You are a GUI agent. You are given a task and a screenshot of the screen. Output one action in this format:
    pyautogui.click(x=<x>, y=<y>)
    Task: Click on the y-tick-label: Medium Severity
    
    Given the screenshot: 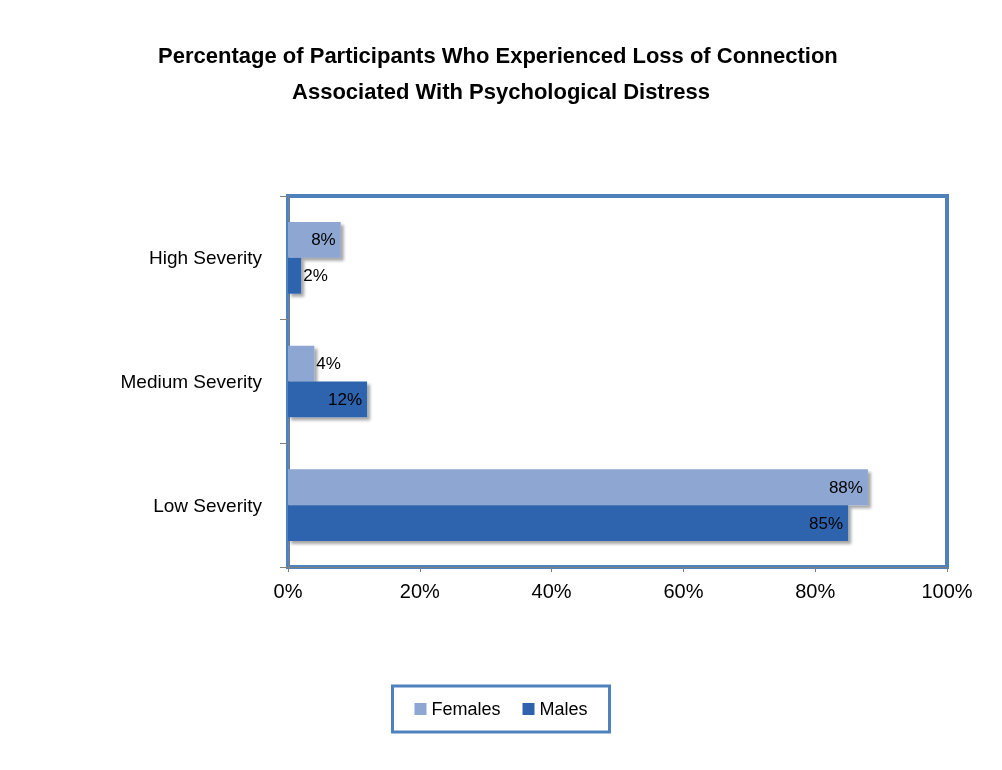 What is the action you would take?
    pyautogui.click(x=191, y=381)
    